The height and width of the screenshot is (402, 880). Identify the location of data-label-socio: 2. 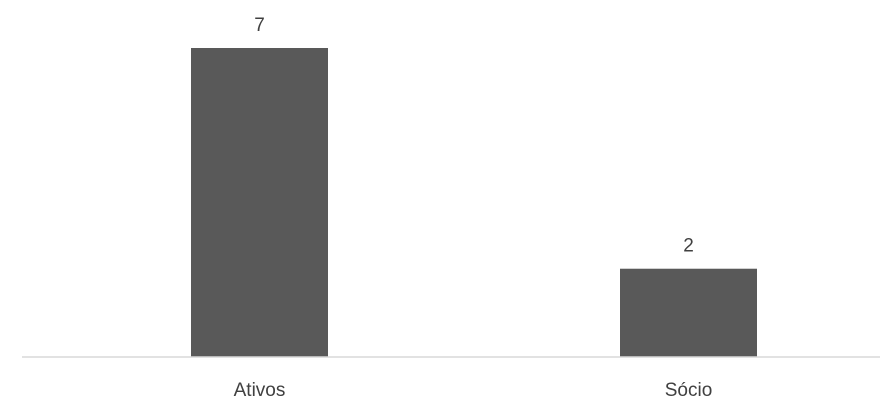
(688, 246).